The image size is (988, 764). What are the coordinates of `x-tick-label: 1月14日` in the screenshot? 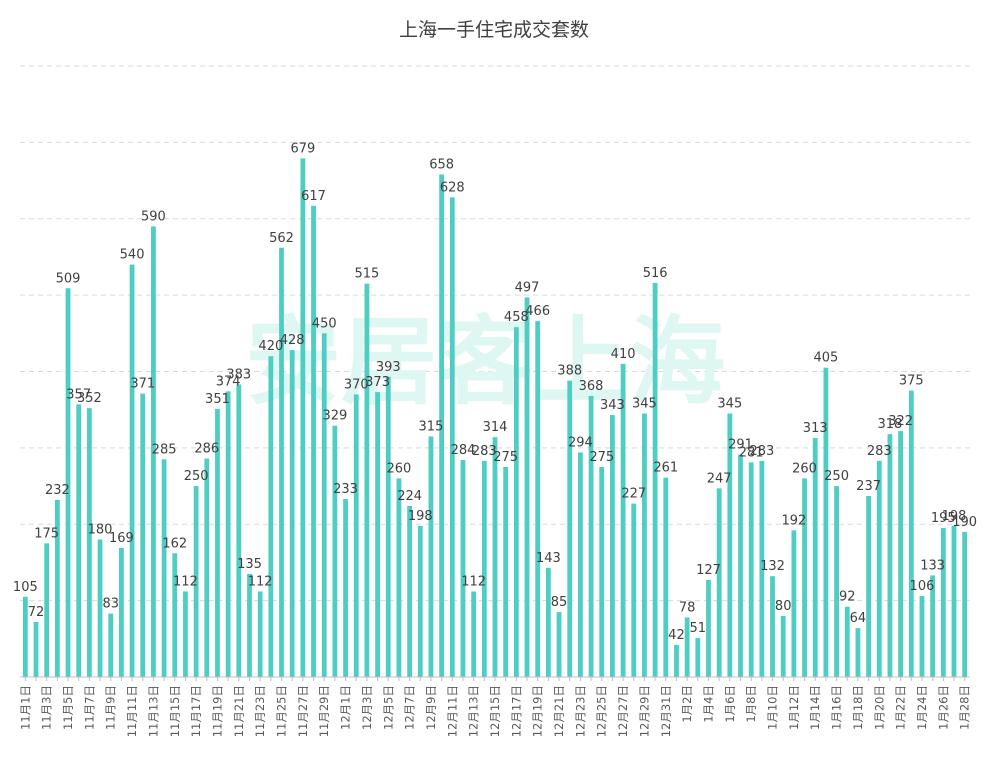 It's located at (815, 707).